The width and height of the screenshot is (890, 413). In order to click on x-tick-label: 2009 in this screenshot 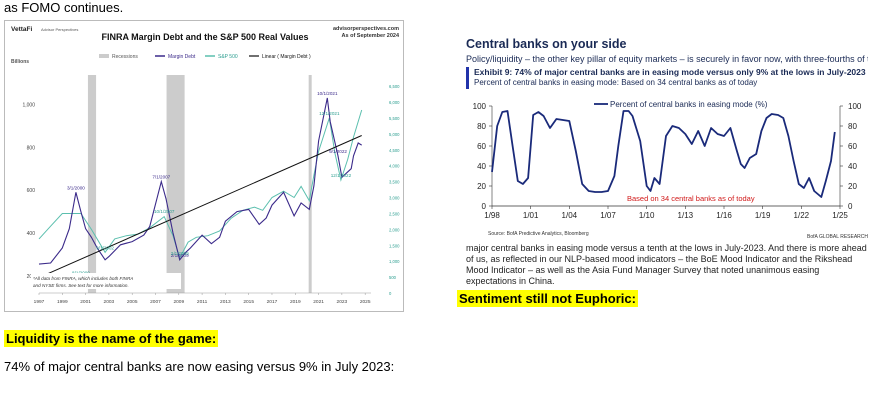, I will do `click(178, 302)`.